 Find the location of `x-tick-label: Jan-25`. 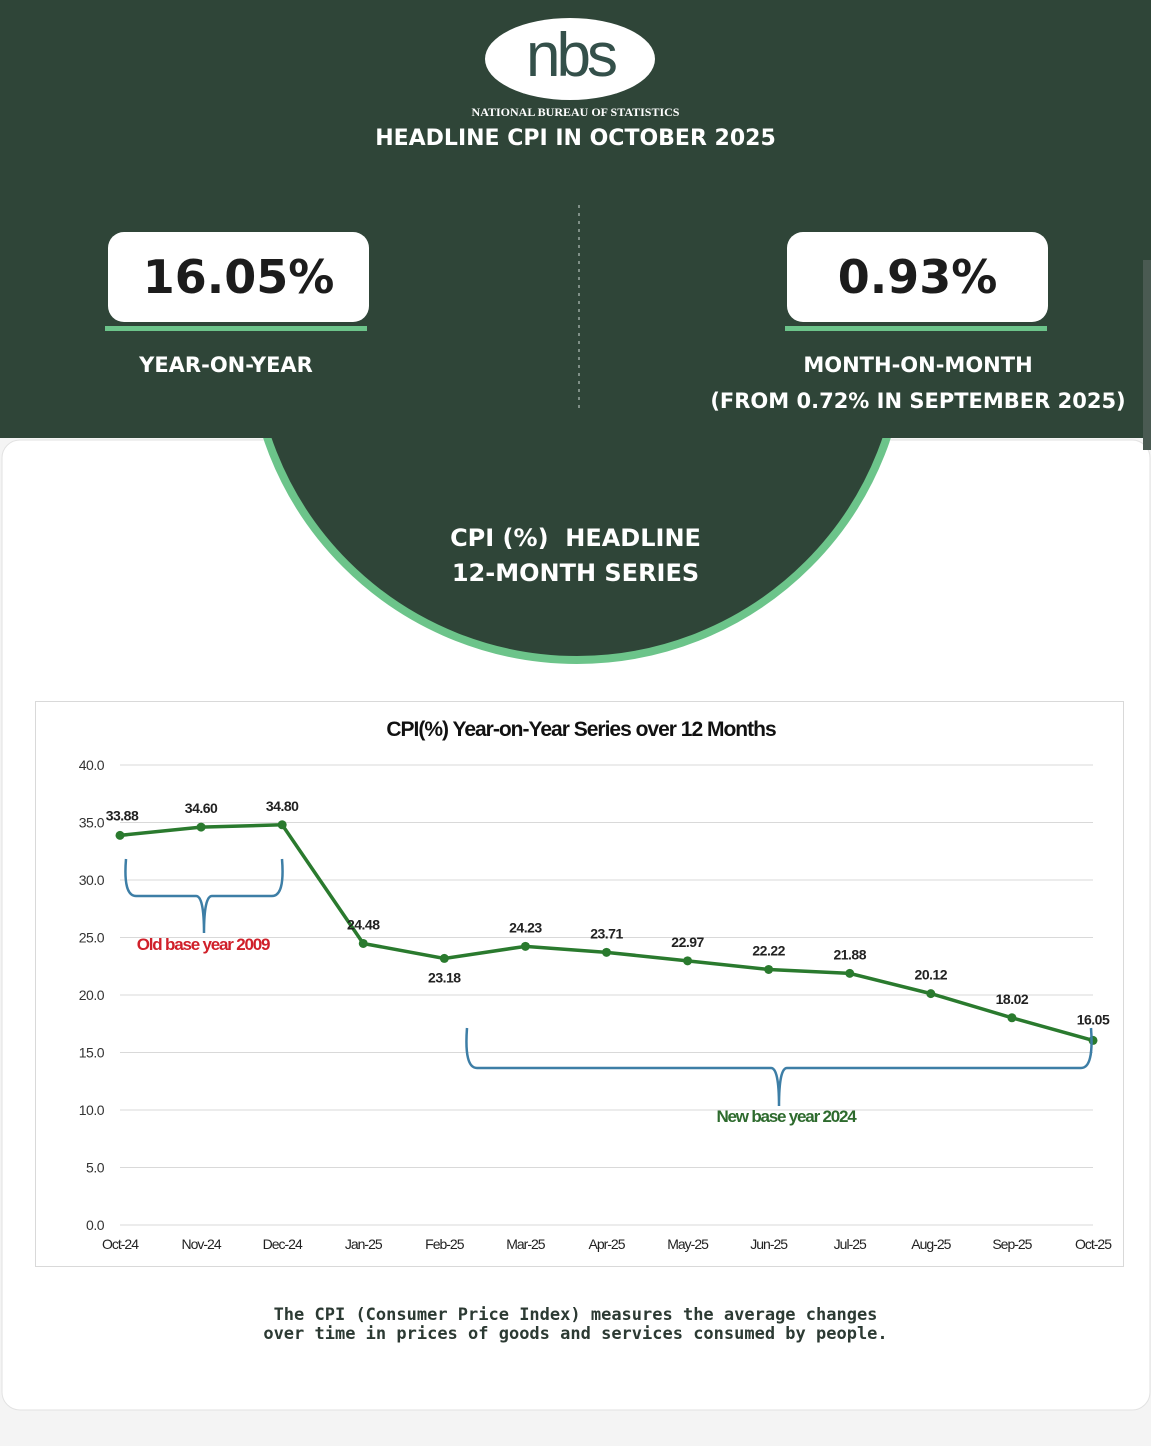

x-tick-label: Jan-25 is located at coordinates (364, 1244).